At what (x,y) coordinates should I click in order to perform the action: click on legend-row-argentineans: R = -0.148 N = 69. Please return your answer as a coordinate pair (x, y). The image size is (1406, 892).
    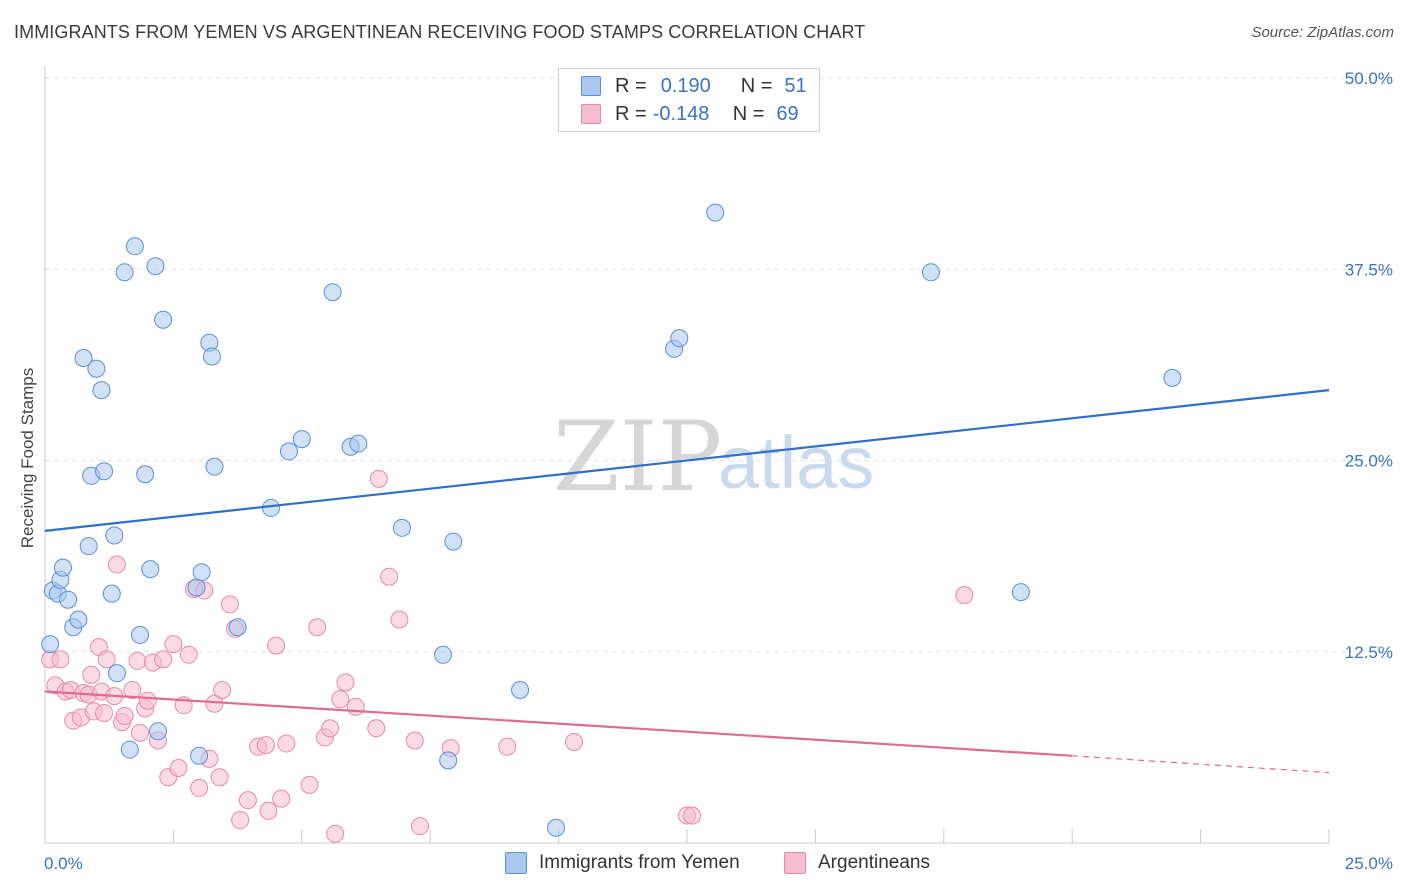
    Looking at the image, I should click on (690, 114).